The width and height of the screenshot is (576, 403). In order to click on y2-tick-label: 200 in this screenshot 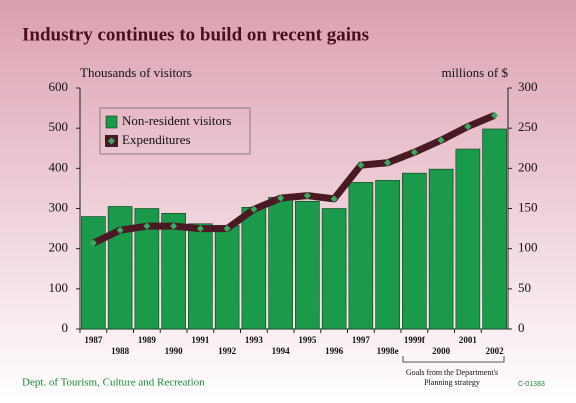, I will do `click(528, 166)`.